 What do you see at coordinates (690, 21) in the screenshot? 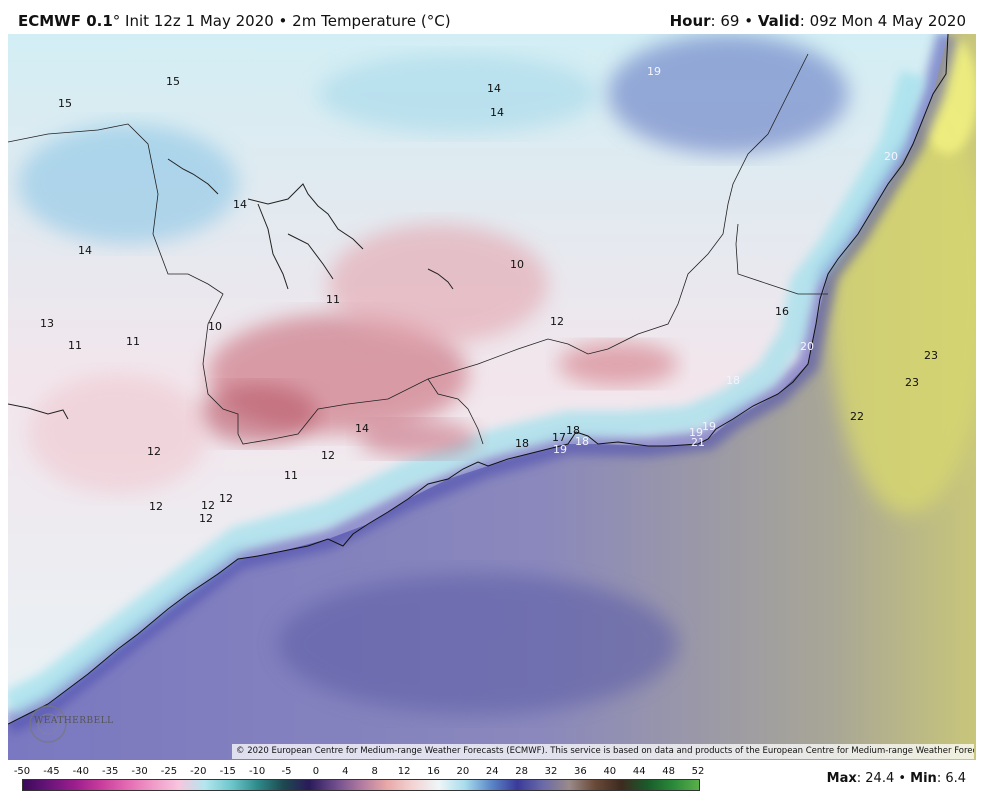
I see `hour-label: Hour` at bounding box center [690, 21].